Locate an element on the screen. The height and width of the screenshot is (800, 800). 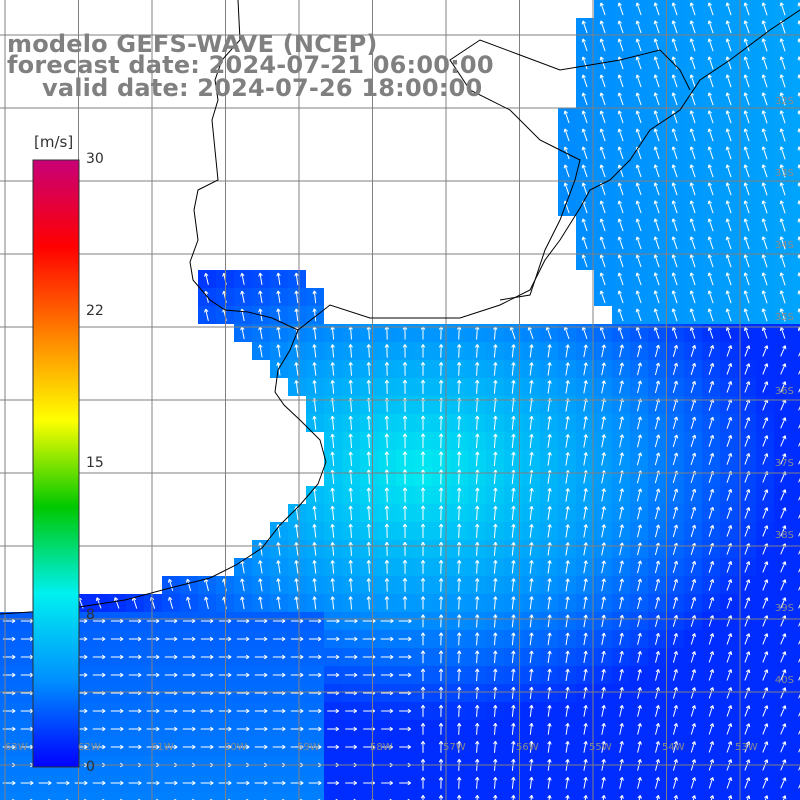
colorbar is located at coordinates (56, 463).